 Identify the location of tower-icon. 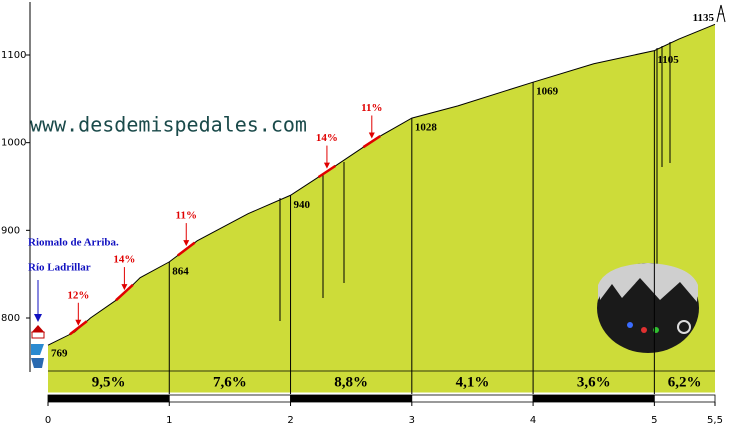
(721, 13).